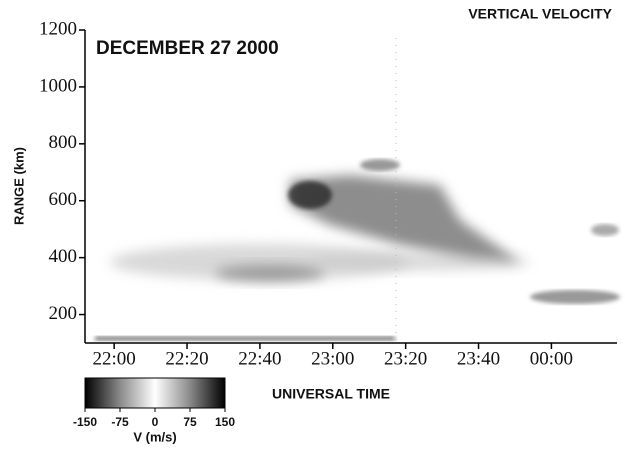 The width and height of the screenshot is (625, 454). I want to click on colorbar-tick-label: 150, so click(225, 422).